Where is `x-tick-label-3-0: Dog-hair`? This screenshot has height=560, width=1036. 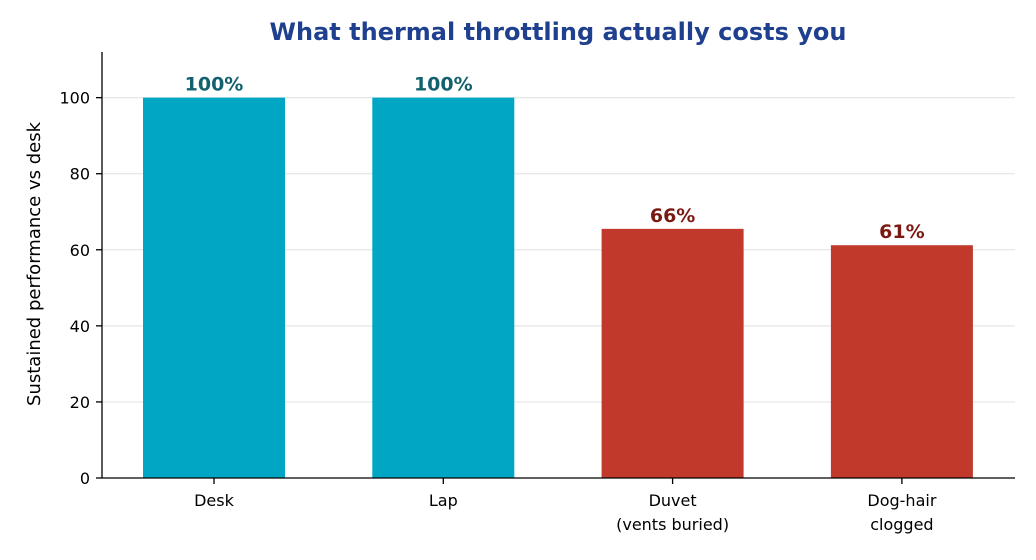
x-tick-label-3-0: Dog-hair is located at coordinates (901, 500).